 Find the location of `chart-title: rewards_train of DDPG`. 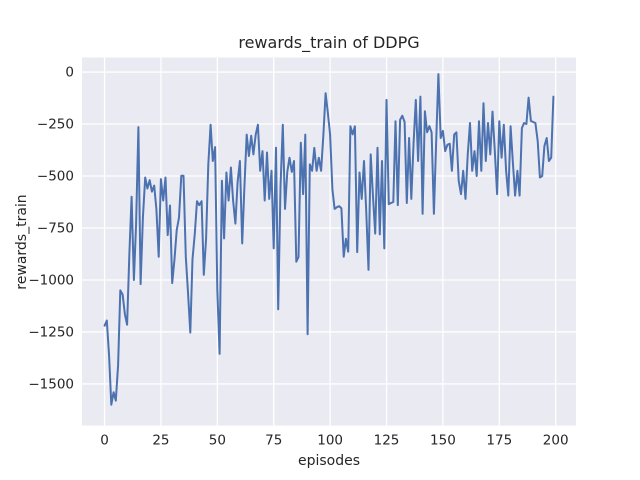

chart-title: rewards_train of DDPG is located at coordinates (329, 42).